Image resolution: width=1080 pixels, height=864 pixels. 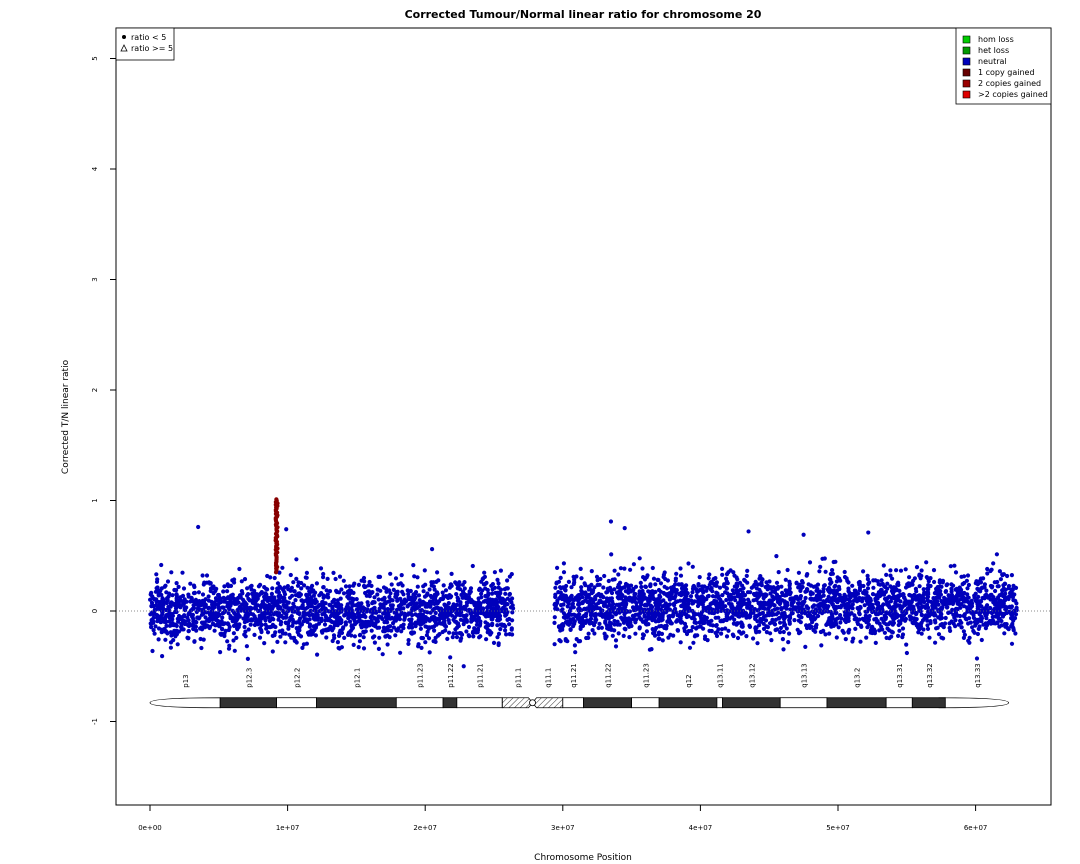 What do you see at coordinates (858, 678) in the screenshot?
I see `band-label: q13.2` at bounding box center [858, 678].